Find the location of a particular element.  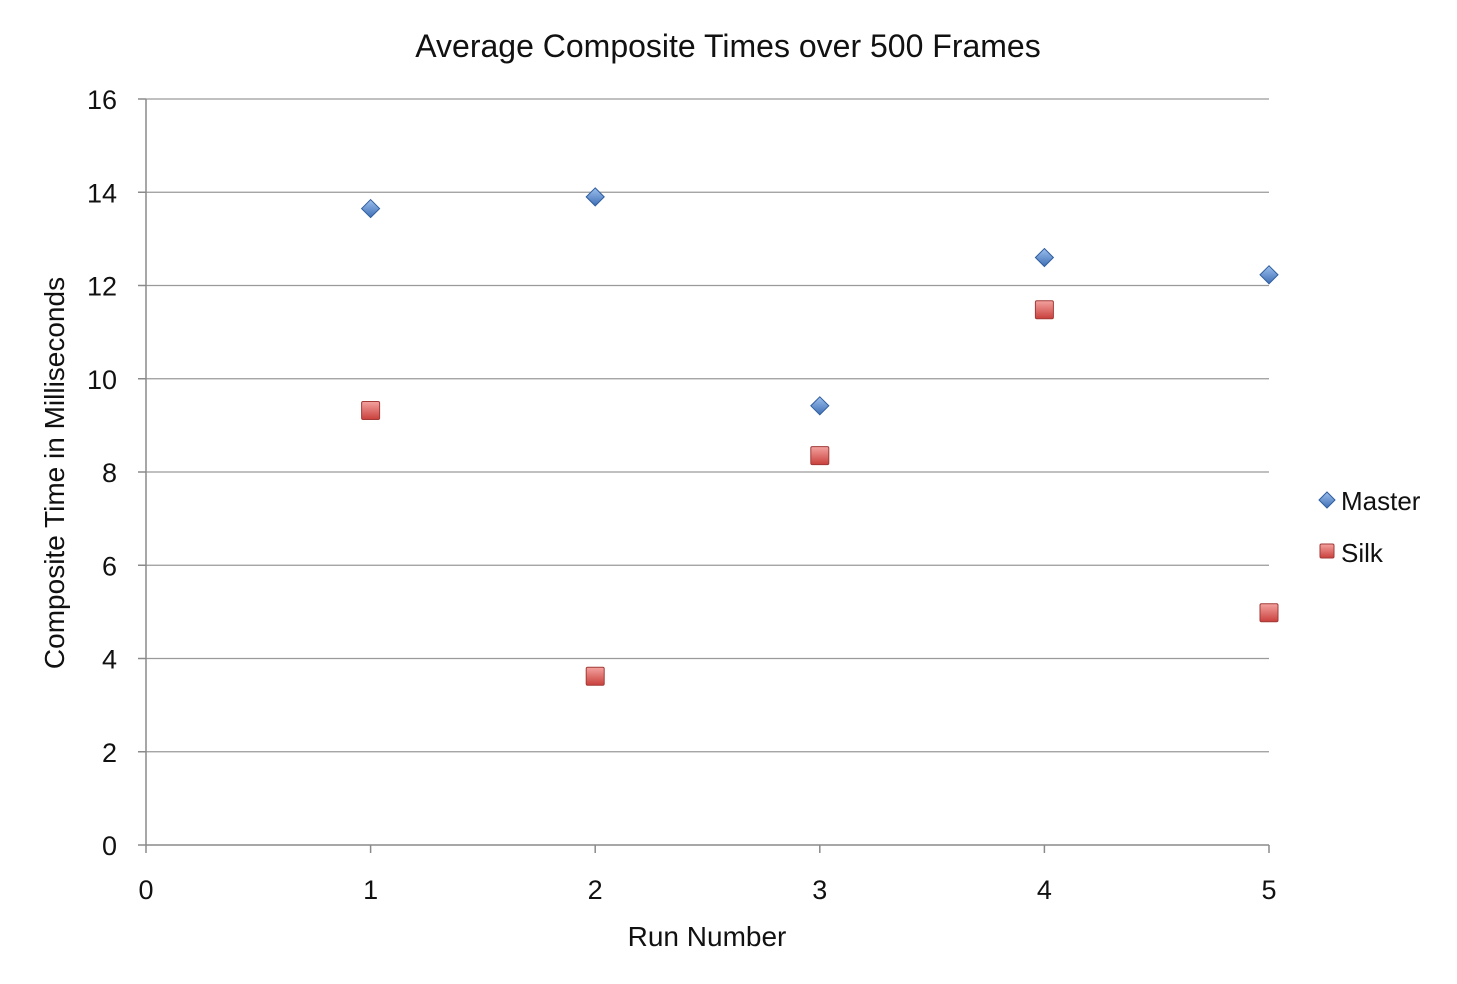

legend-item-silk: Silk is located at coordinates (1351, 553).